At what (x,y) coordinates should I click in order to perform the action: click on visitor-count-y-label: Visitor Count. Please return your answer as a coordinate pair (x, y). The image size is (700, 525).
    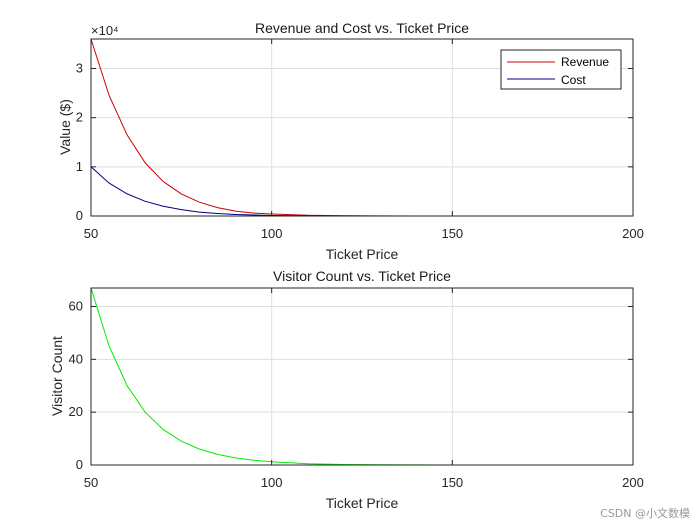
    Looking at the image, I should click on (57, 376).